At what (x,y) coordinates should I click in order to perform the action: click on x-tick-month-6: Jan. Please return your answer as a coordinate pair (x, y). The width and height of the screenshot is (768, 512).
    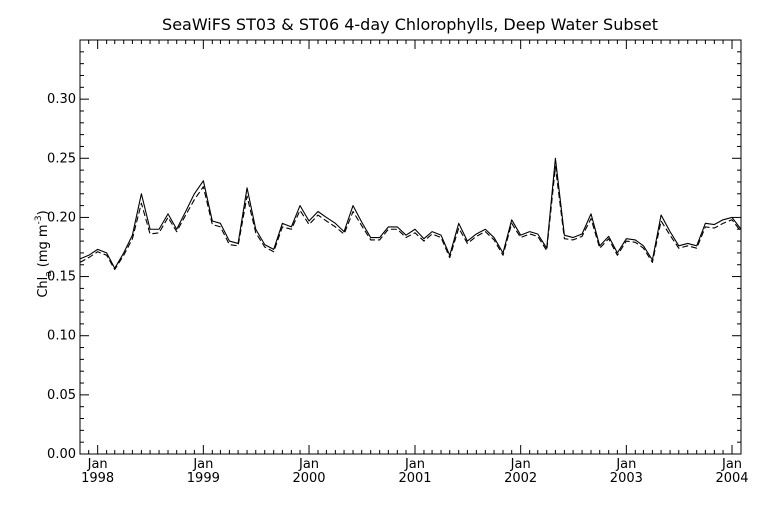
    Looking at the image, I should click on (731, 464).